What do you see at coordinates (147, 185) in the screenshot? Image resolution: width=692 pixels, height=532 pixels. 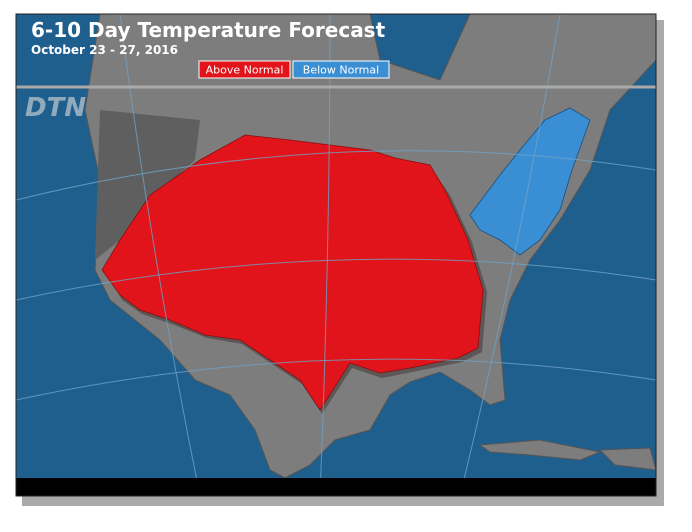 I see `northwest-region` at bounding box center [147, 185].